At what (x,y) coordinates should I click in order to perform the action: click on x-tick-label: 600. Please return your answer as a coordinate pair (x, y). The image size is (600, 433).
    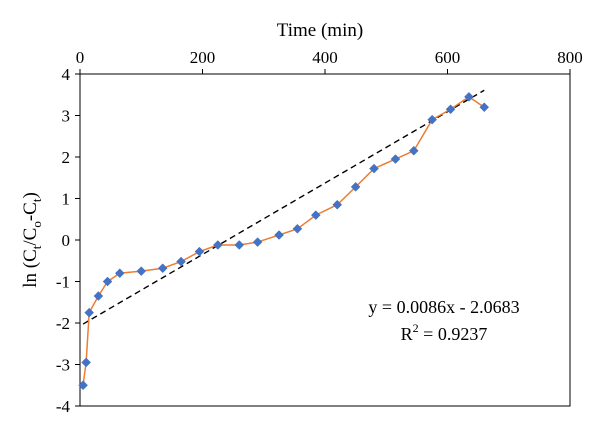
    Looking at the image, I should click on (448, 57).